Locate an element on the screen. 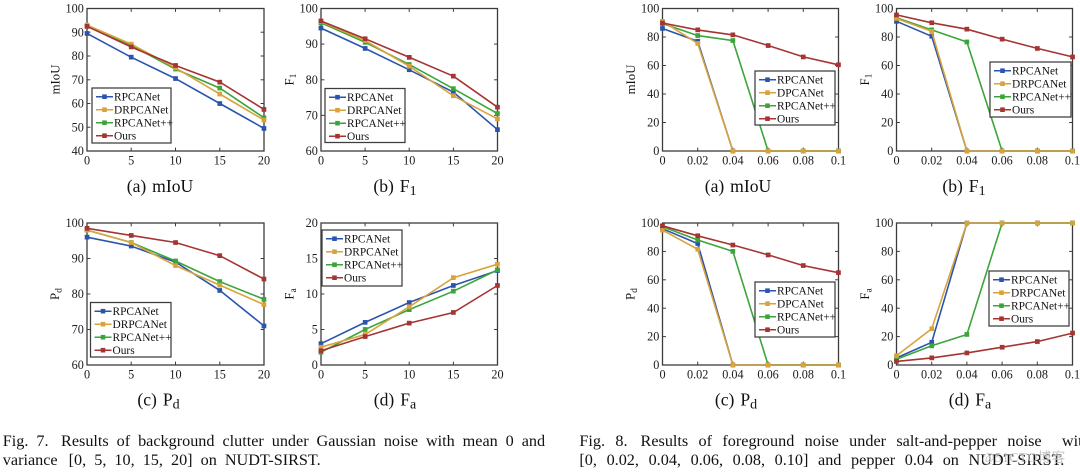  svg-text: Pd is located at coordinates (56, 294).